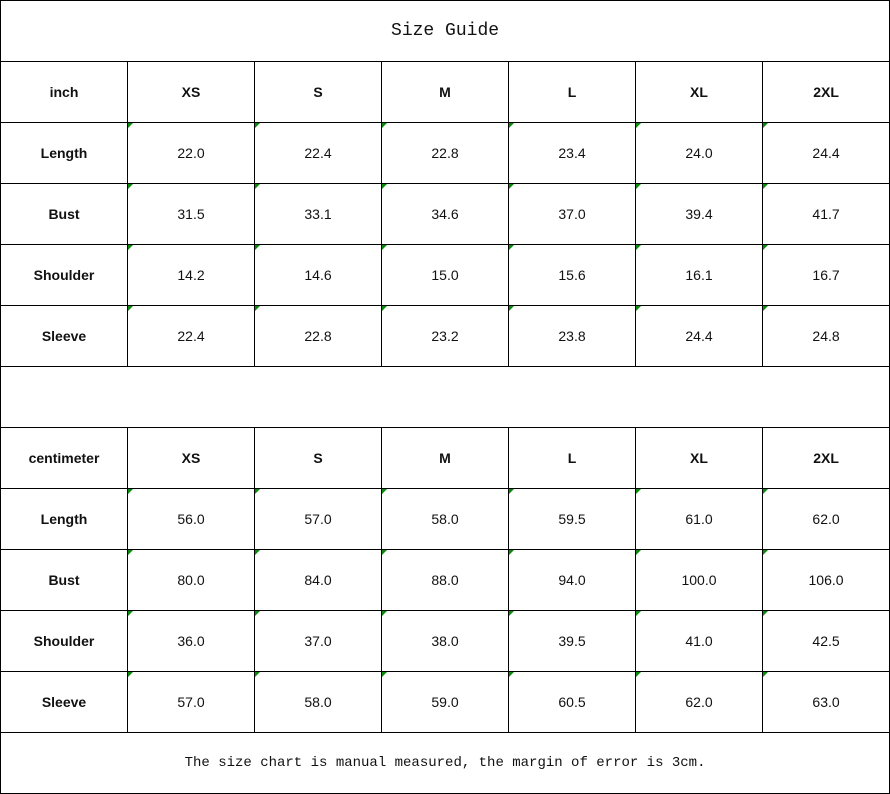 The height and width of the screenshot is (794, 890). I want to click on measurement-value: 23.4, so click(572, 153).